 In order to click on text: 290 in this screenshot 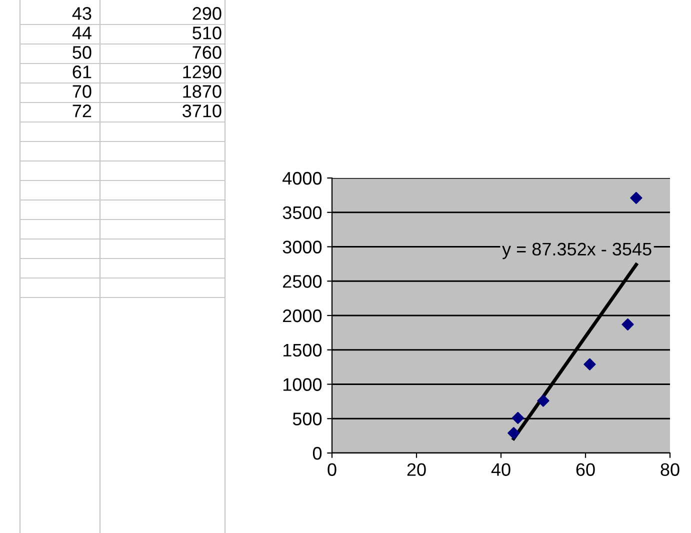, I will do `click(207, 13)`.